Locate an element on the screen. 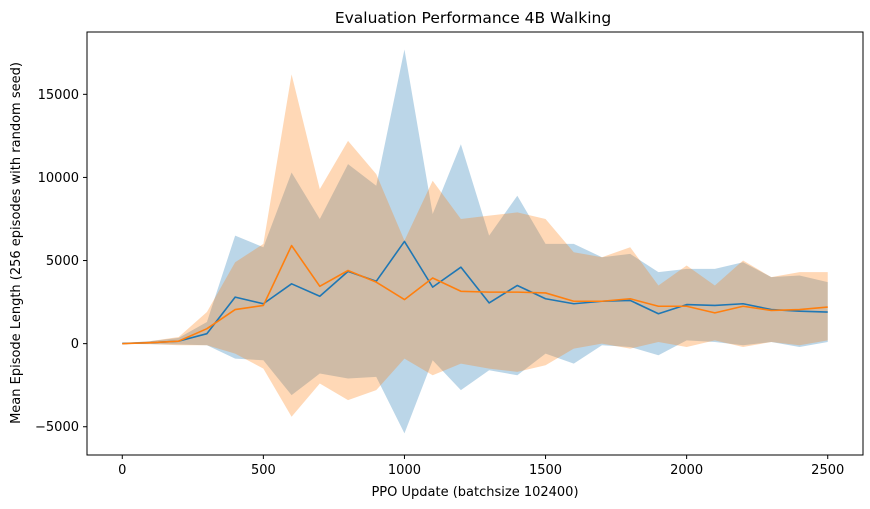 The width and height of the screenshot is (870, 509). y-tick-label: −5000 is located at coordinates (57, 427).